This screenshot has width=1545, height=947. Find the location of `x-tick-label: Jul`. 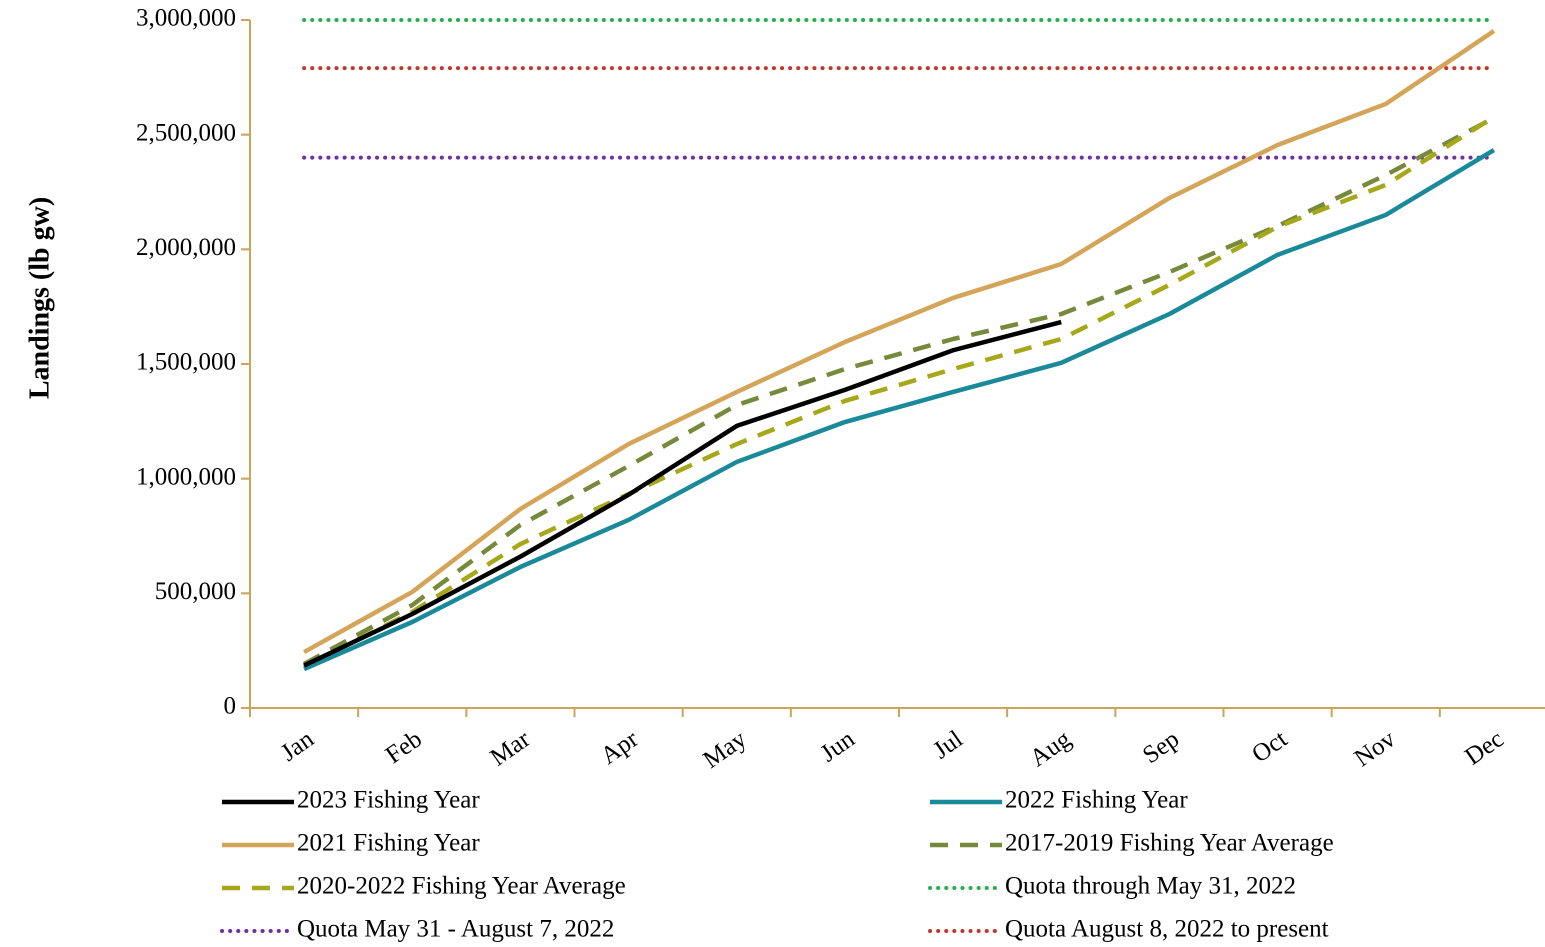

x-tick-label: Jul is located at coordinates (947, 744).